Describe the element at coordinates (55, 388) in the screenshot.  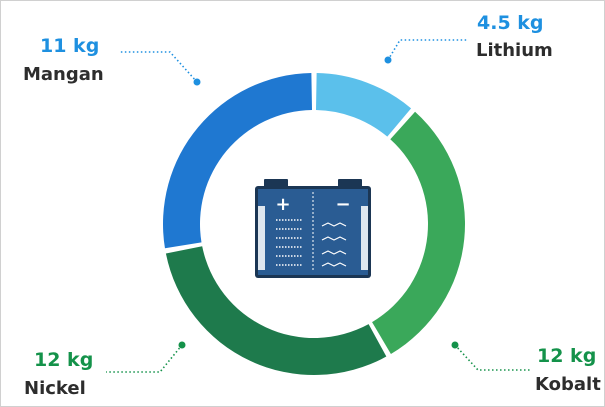
I see `nickel-name-label: Nickel` at that location.